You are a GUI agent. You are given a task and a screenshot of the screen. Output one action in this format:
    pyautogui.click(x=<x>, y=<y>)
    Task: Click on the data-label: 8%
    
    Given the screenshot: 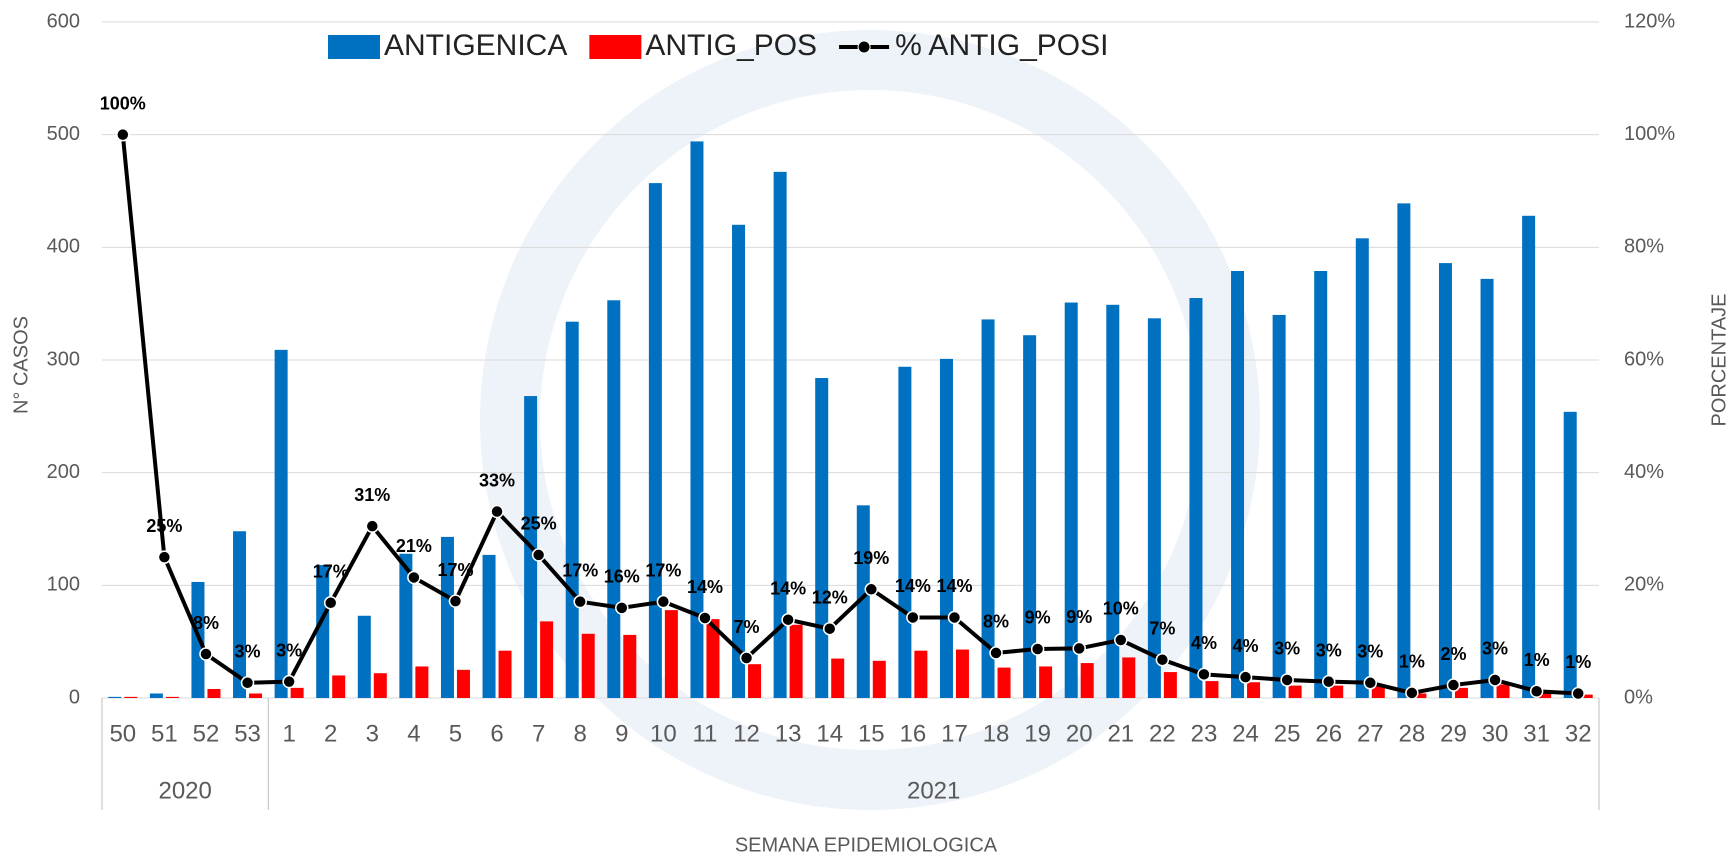 What is the action you would take?
    pyautogui.click(x=996, y=622)
    